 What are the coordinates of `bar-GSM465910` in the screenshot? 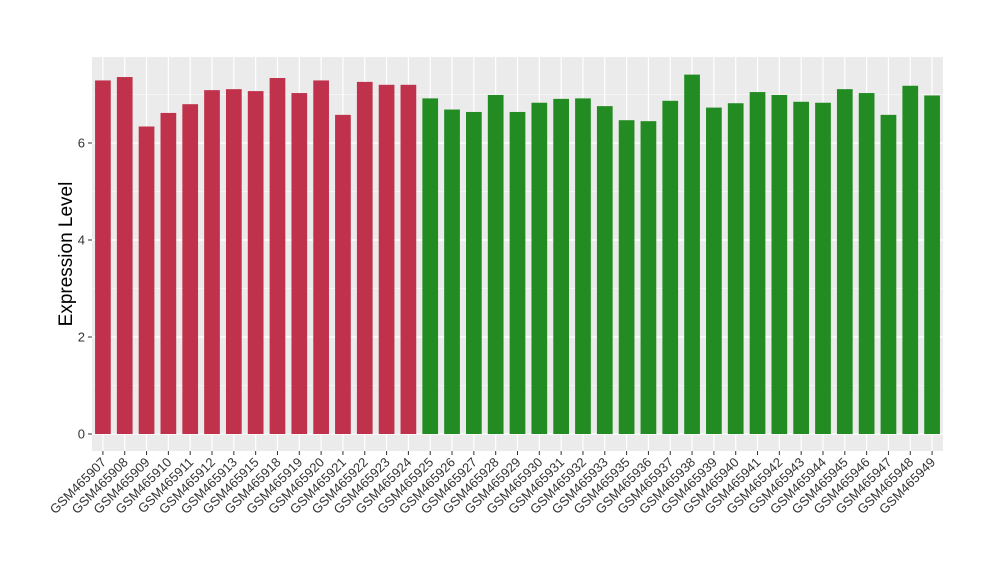 It's located at (168, 273).